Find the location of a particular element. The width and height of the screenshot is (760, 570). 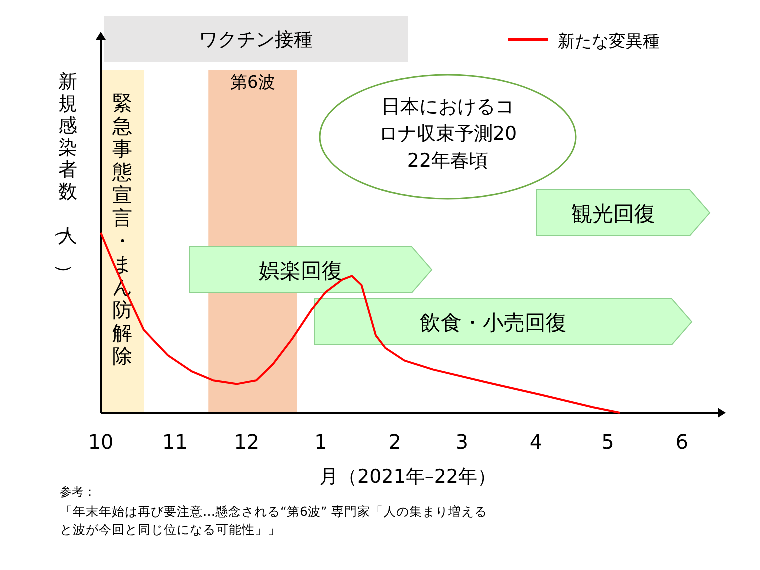

x-axis-title: 月（2021年–22年） is located at coordinates (408, 477).